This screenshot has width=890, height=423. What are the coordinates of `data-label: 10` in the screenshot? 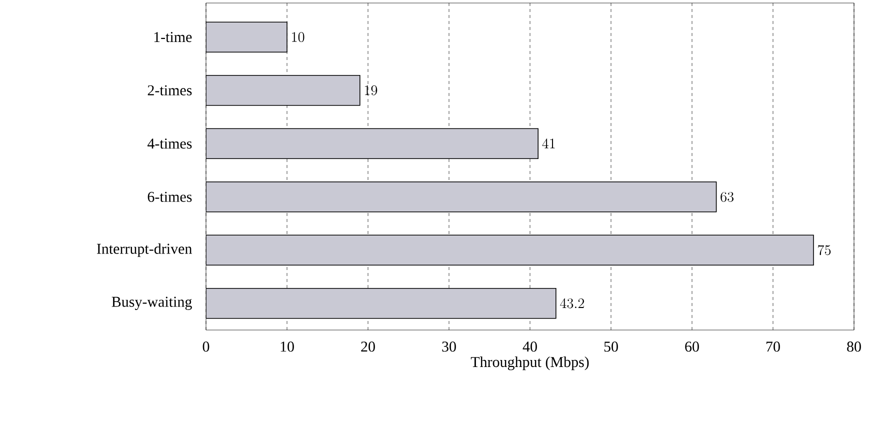 It's located at (298, 37).